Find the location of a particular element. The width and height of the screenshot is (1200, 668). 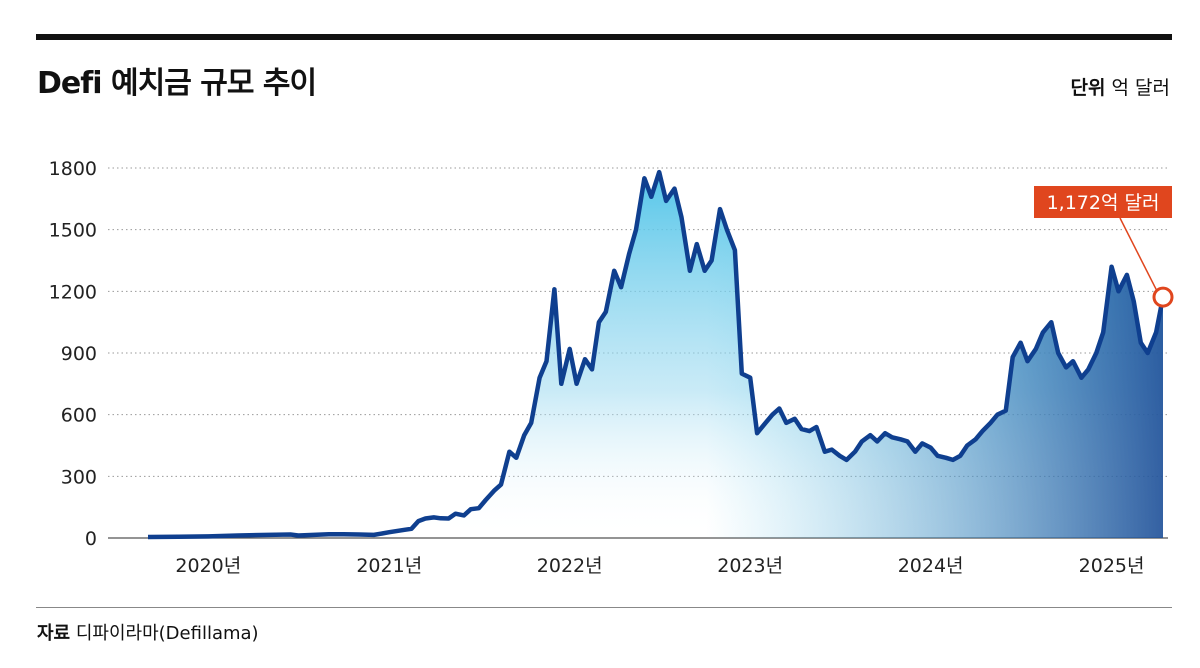

x-tick-labels: 2020년 2021년 2022년 2023년 2024년 2025년 is located at coordinates (659, 566).